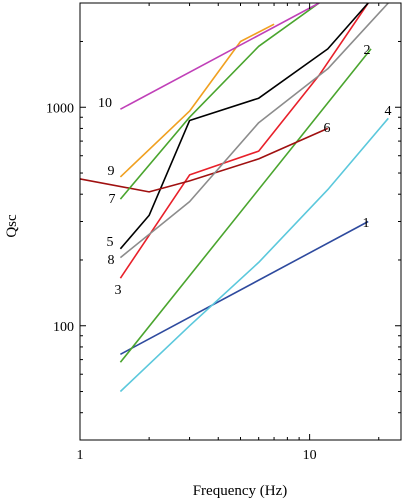 The image size is (410, 500). Describe the element at coordinates (110, 242) in the screenshot. I see `series-label-5: 5` at that location.